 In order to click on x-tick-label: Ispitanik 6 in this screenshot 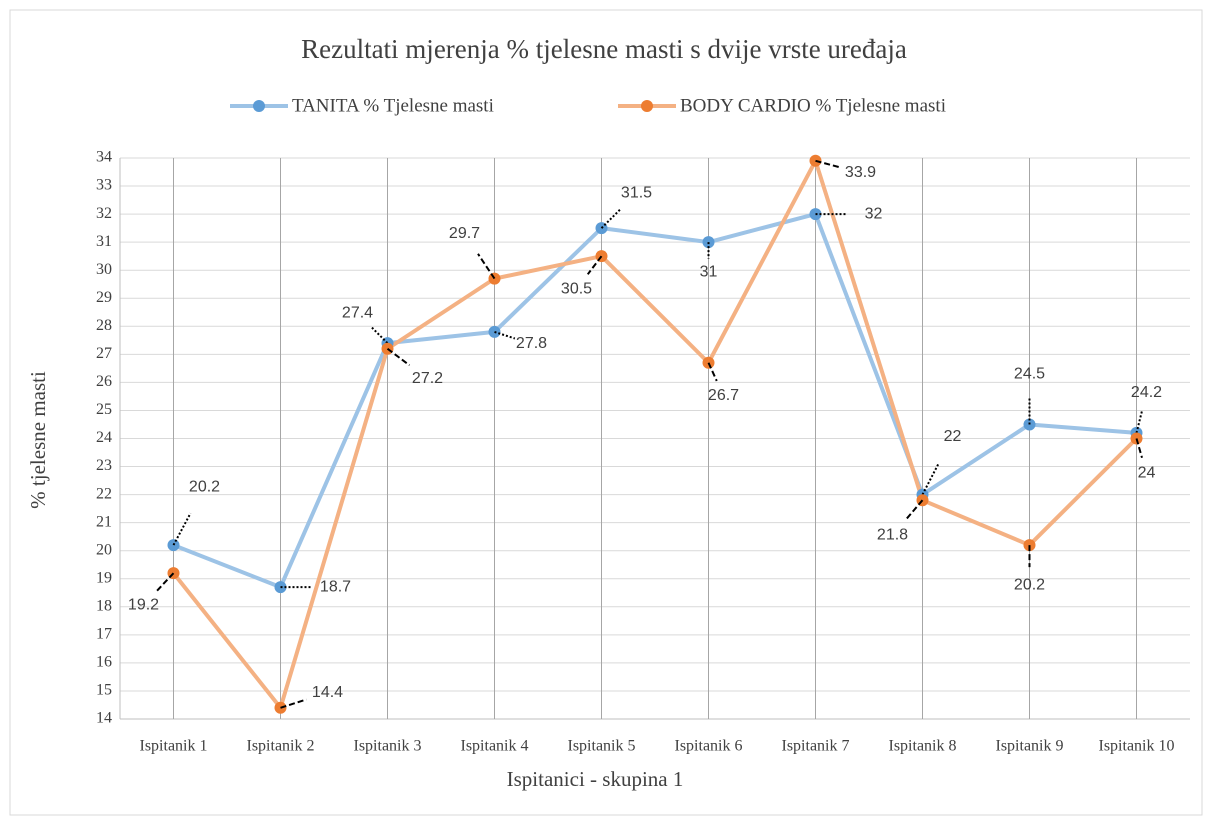, I will do `click(709, 746)`.